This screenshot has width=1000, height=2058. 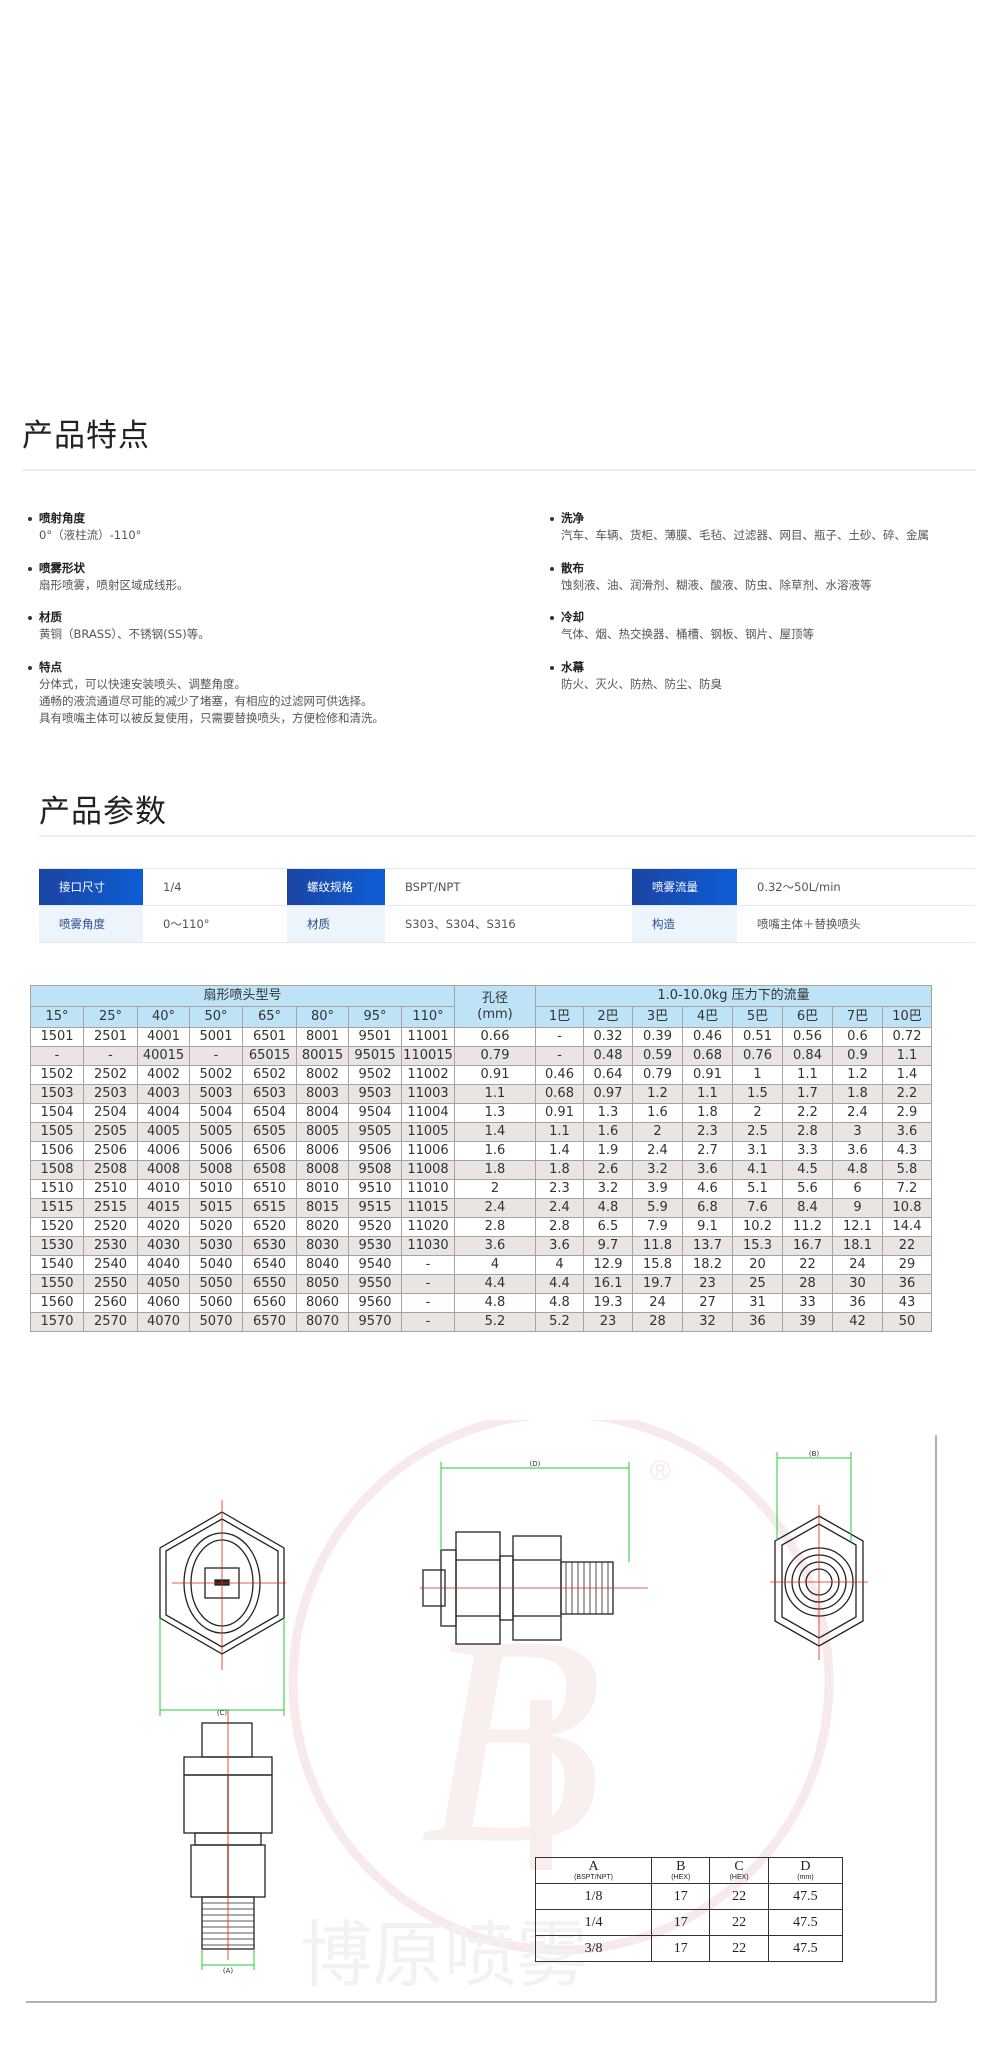 What do you see at coordinates (907, 1208) in the screenshot?
I see `flow-cell: 10.8` at bounding box center [907, 1208].